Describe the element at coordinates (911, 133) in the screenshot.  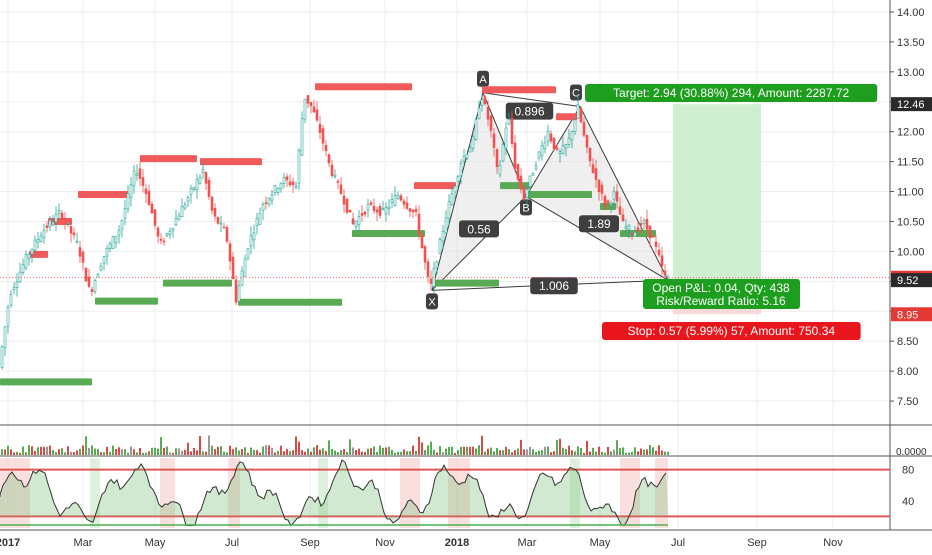
I see `price-tick-label: 12.00` at that location.